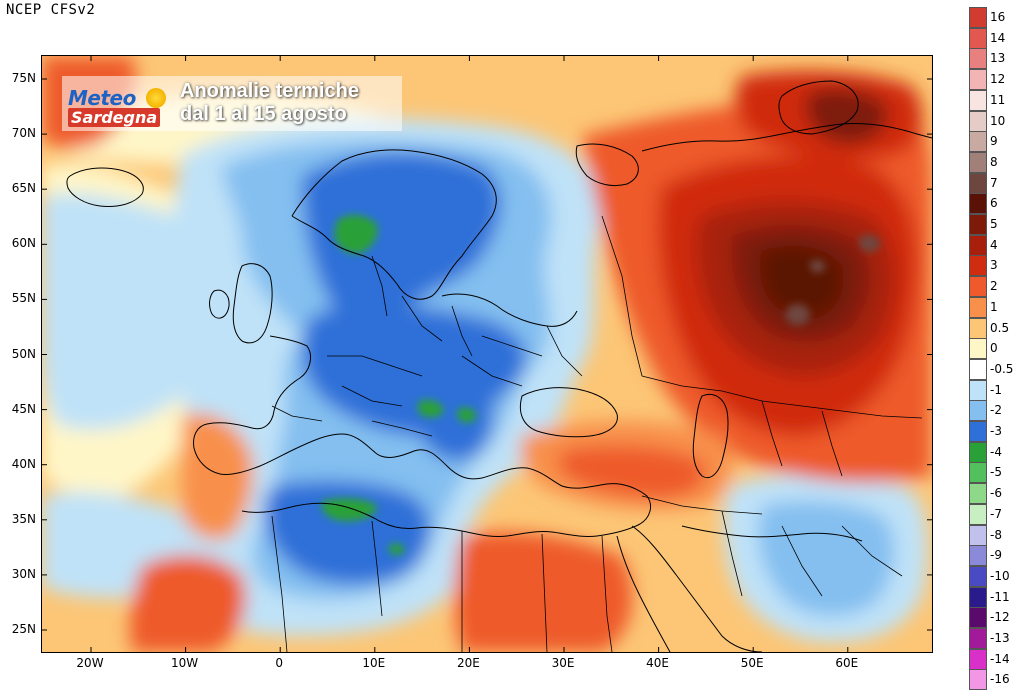 This screenshot has height=696, width=1024. I want to click on legend-item: 16, so click(995, 17).